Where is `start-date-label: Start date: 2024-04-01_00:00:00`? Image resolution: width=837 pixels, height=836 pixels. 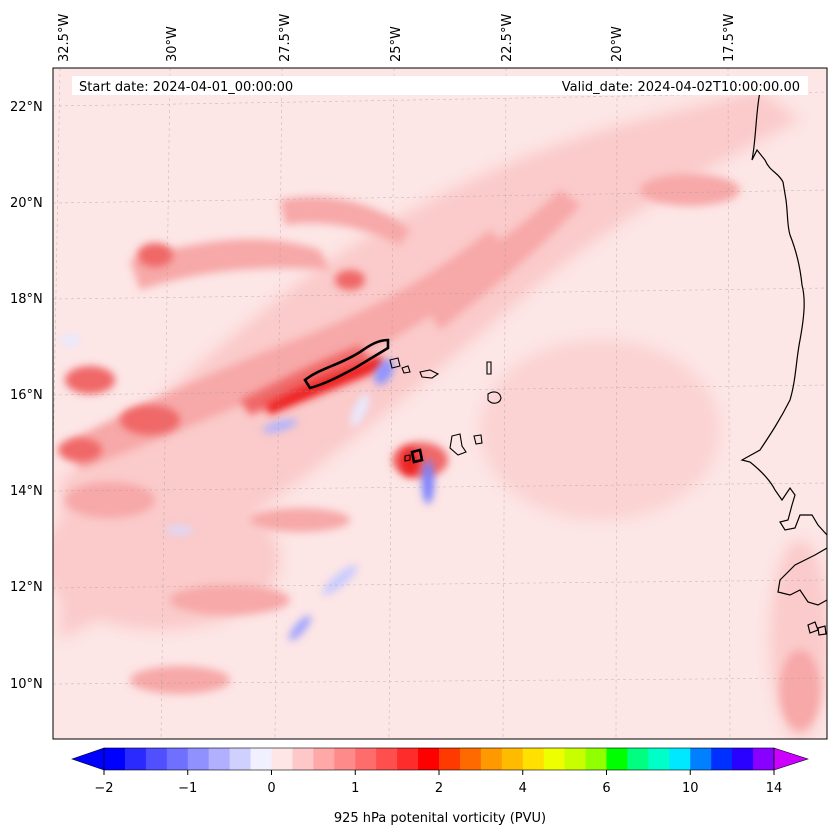
start-date-label: Start date: 2024-04-01_00:00:00 is located at coordinates (186, 87).